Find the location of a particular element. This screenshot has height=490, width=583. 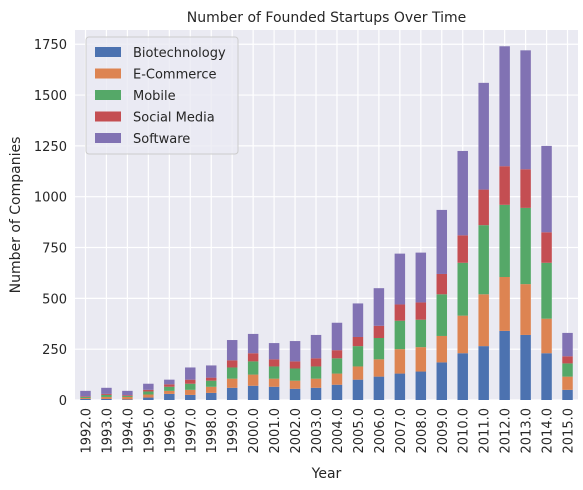

x-tick-label: 1999.0 is located at coordinates (233, 431).